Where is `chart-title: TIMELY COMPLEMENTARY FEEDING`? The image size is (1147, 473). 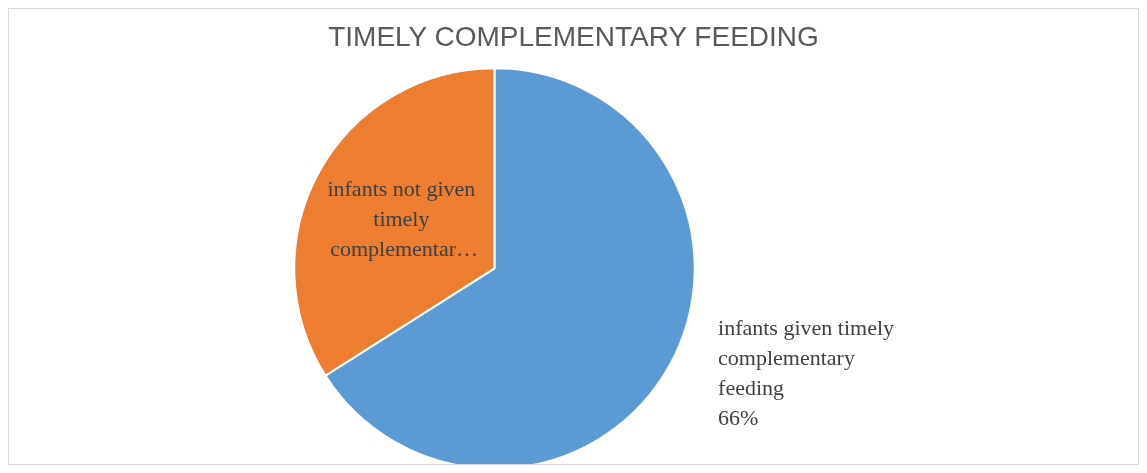 chart-title: TIMELY COMPLEMENTARY FEEDING is located at coordinates (573, 36).